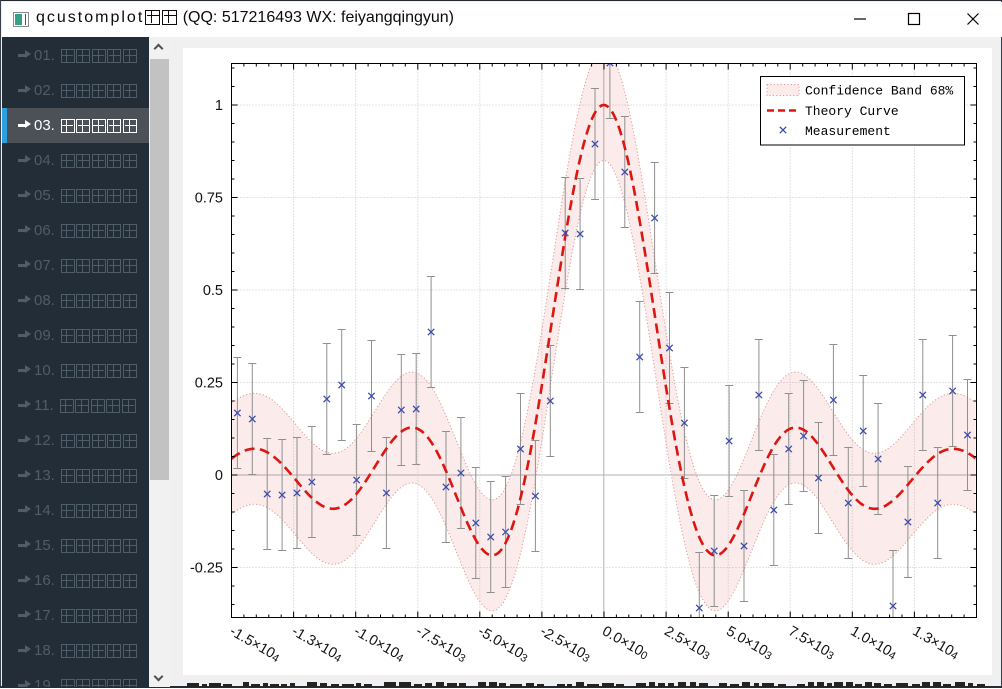 The height and width of the screenshot is (689, 1002). Describe the element at coordinates (441, 644) in the screenshot. I see `svg-text: -7.5×103` at that location.